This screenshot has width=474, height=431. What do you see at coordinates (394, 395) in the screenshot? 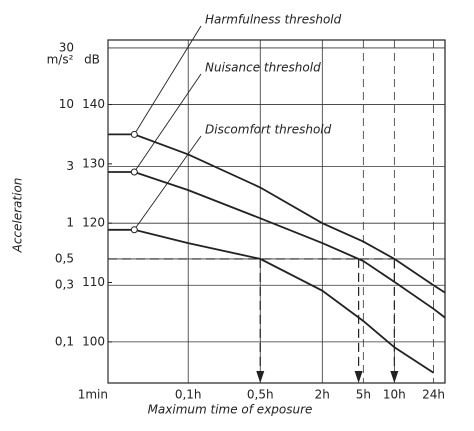
I see `x-tick-label: 10h` at bounding box center [394, 395].